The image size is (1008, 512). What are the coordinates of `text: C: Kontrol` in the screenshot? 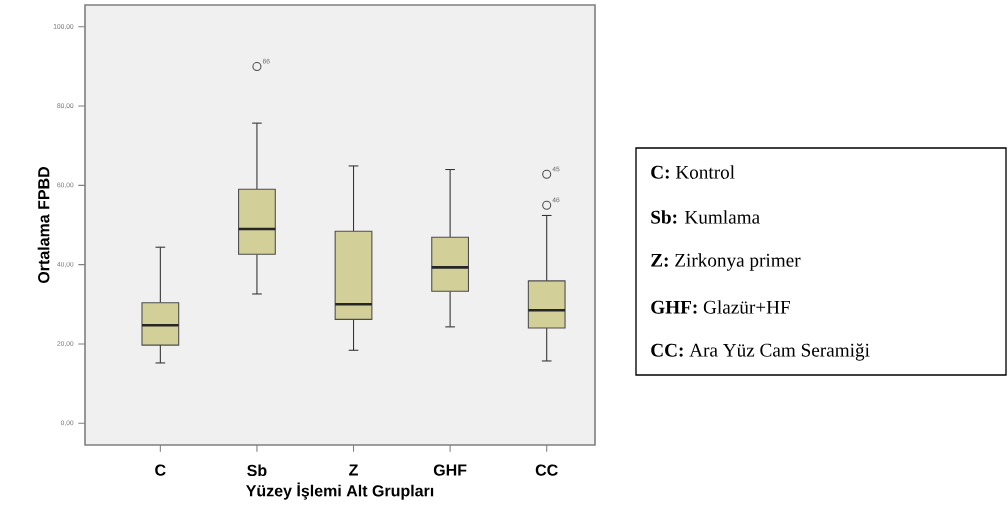 It's located at (693, 172).